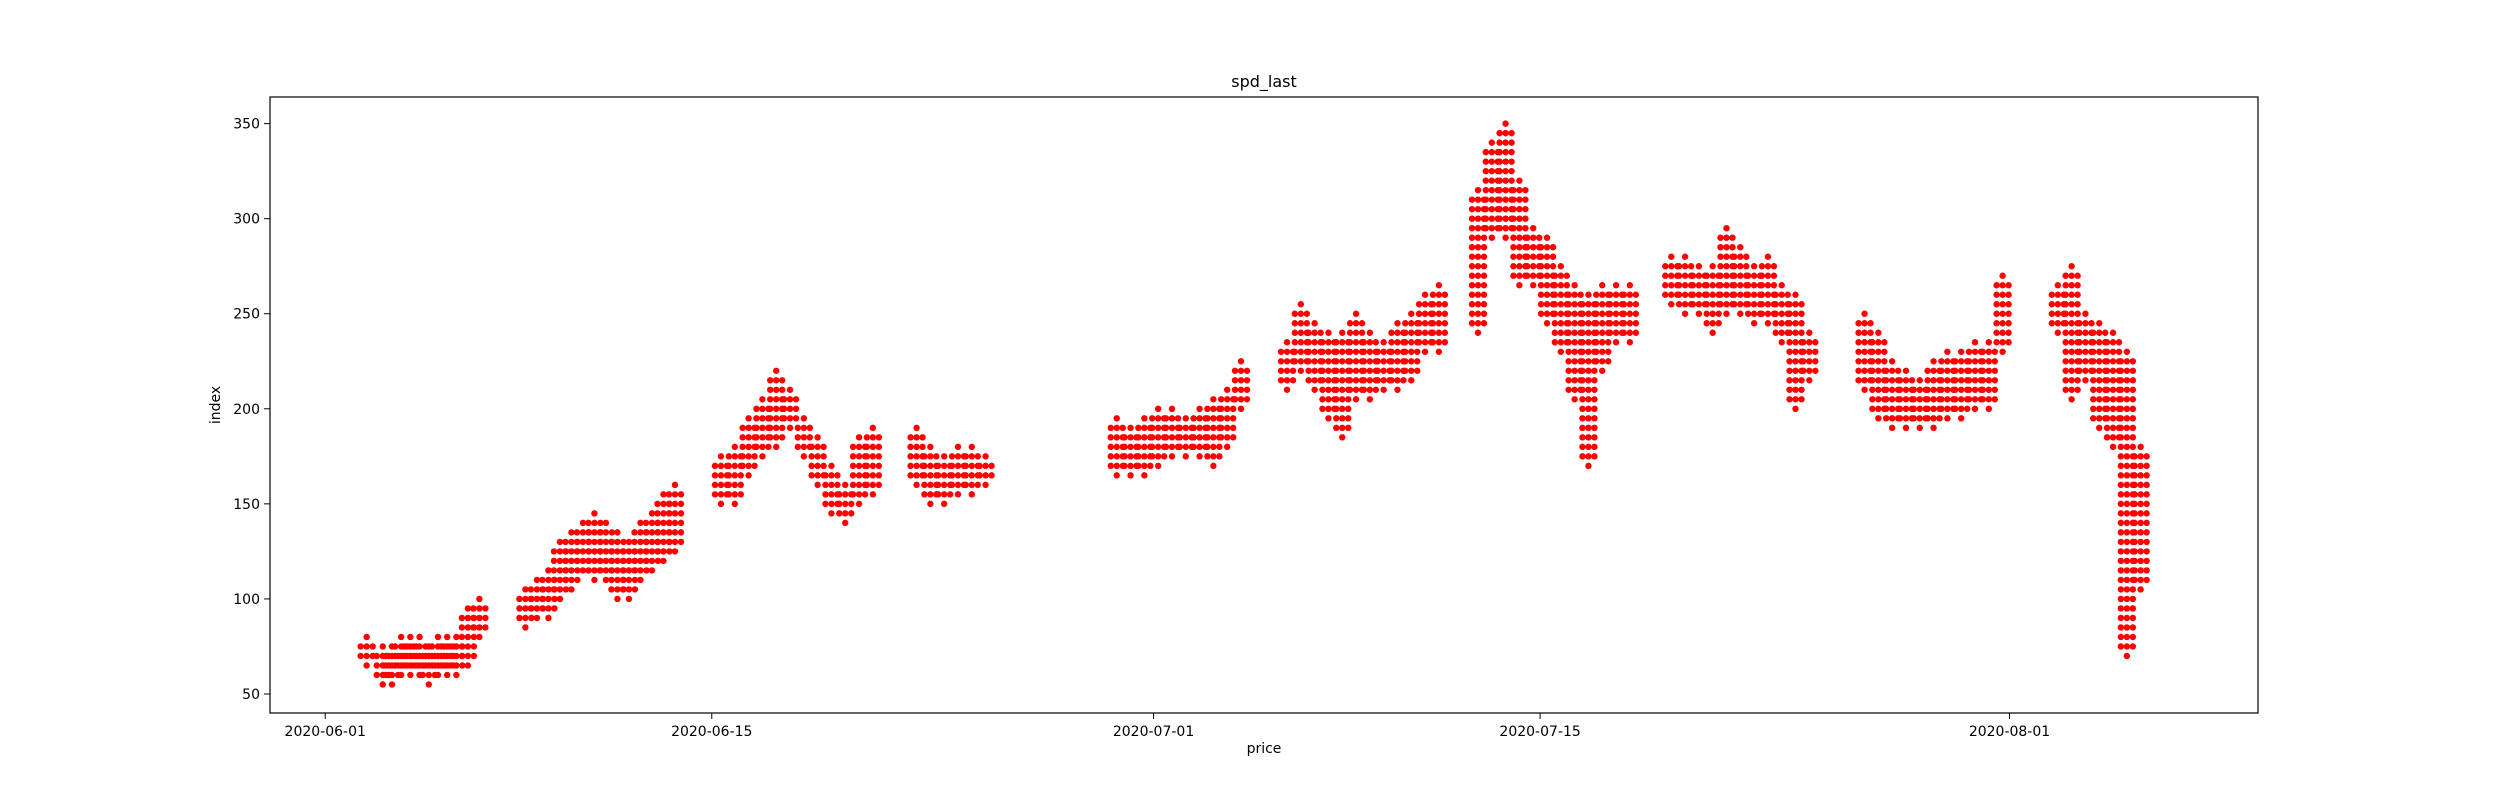  Describe the element at coordinates (246, 505) in the screenshot. I see `y-tick-label: 150` at that location.